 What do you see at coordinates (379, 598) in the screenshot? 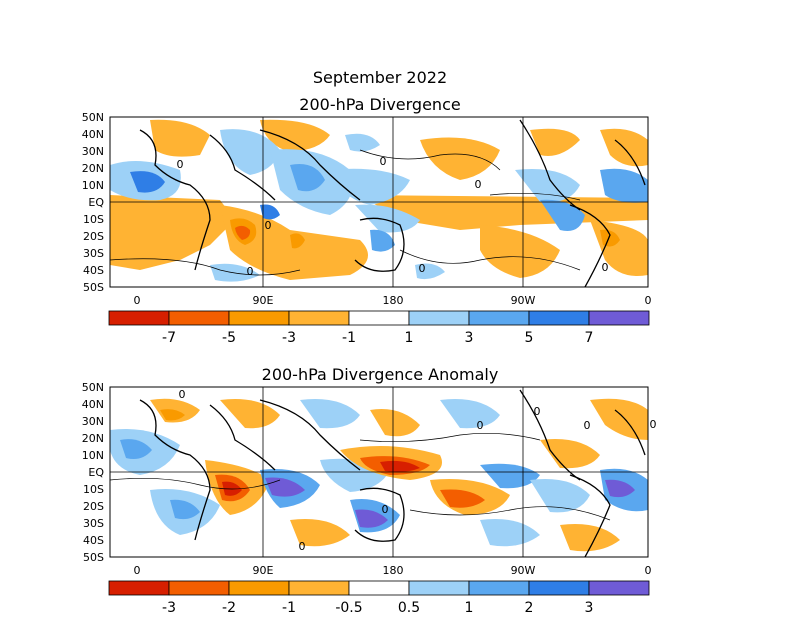
I see `colorbar-2: -3 -2 -1 -0.5 0.5 1 2 3` at bounding box center [379, 598].